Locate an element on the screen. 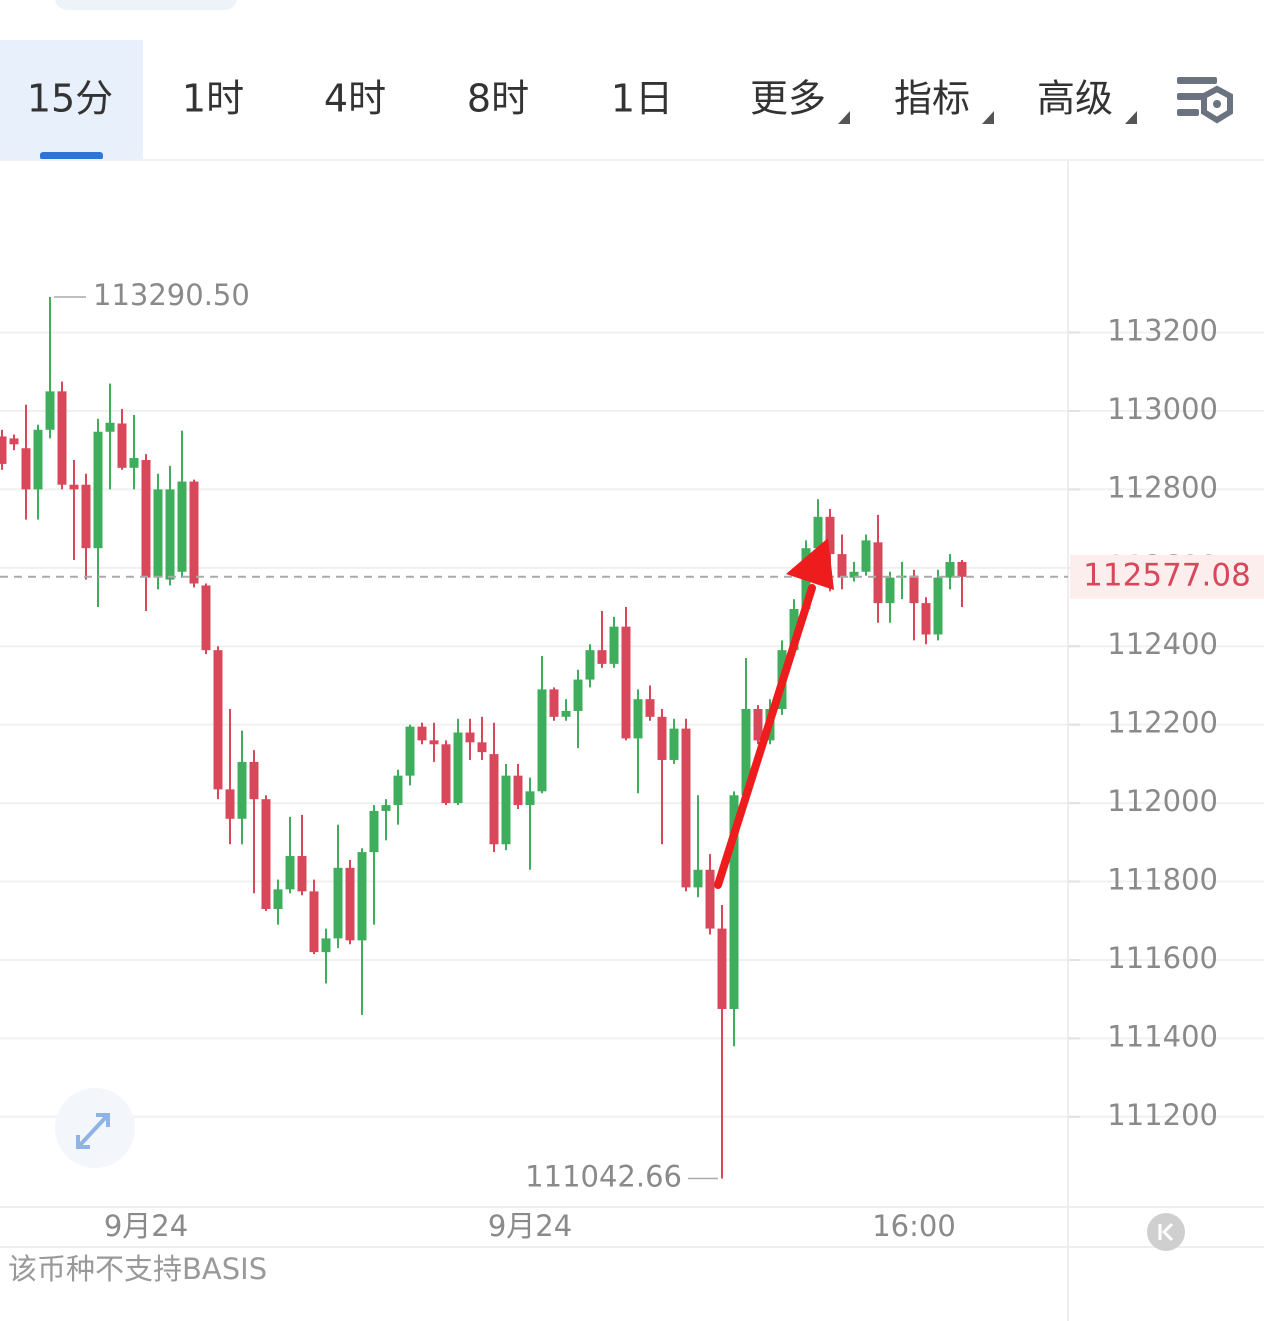 This screenshot has height=1321, width=1264. y-tick-label: 113000 is located at coordinates (1162, 409).